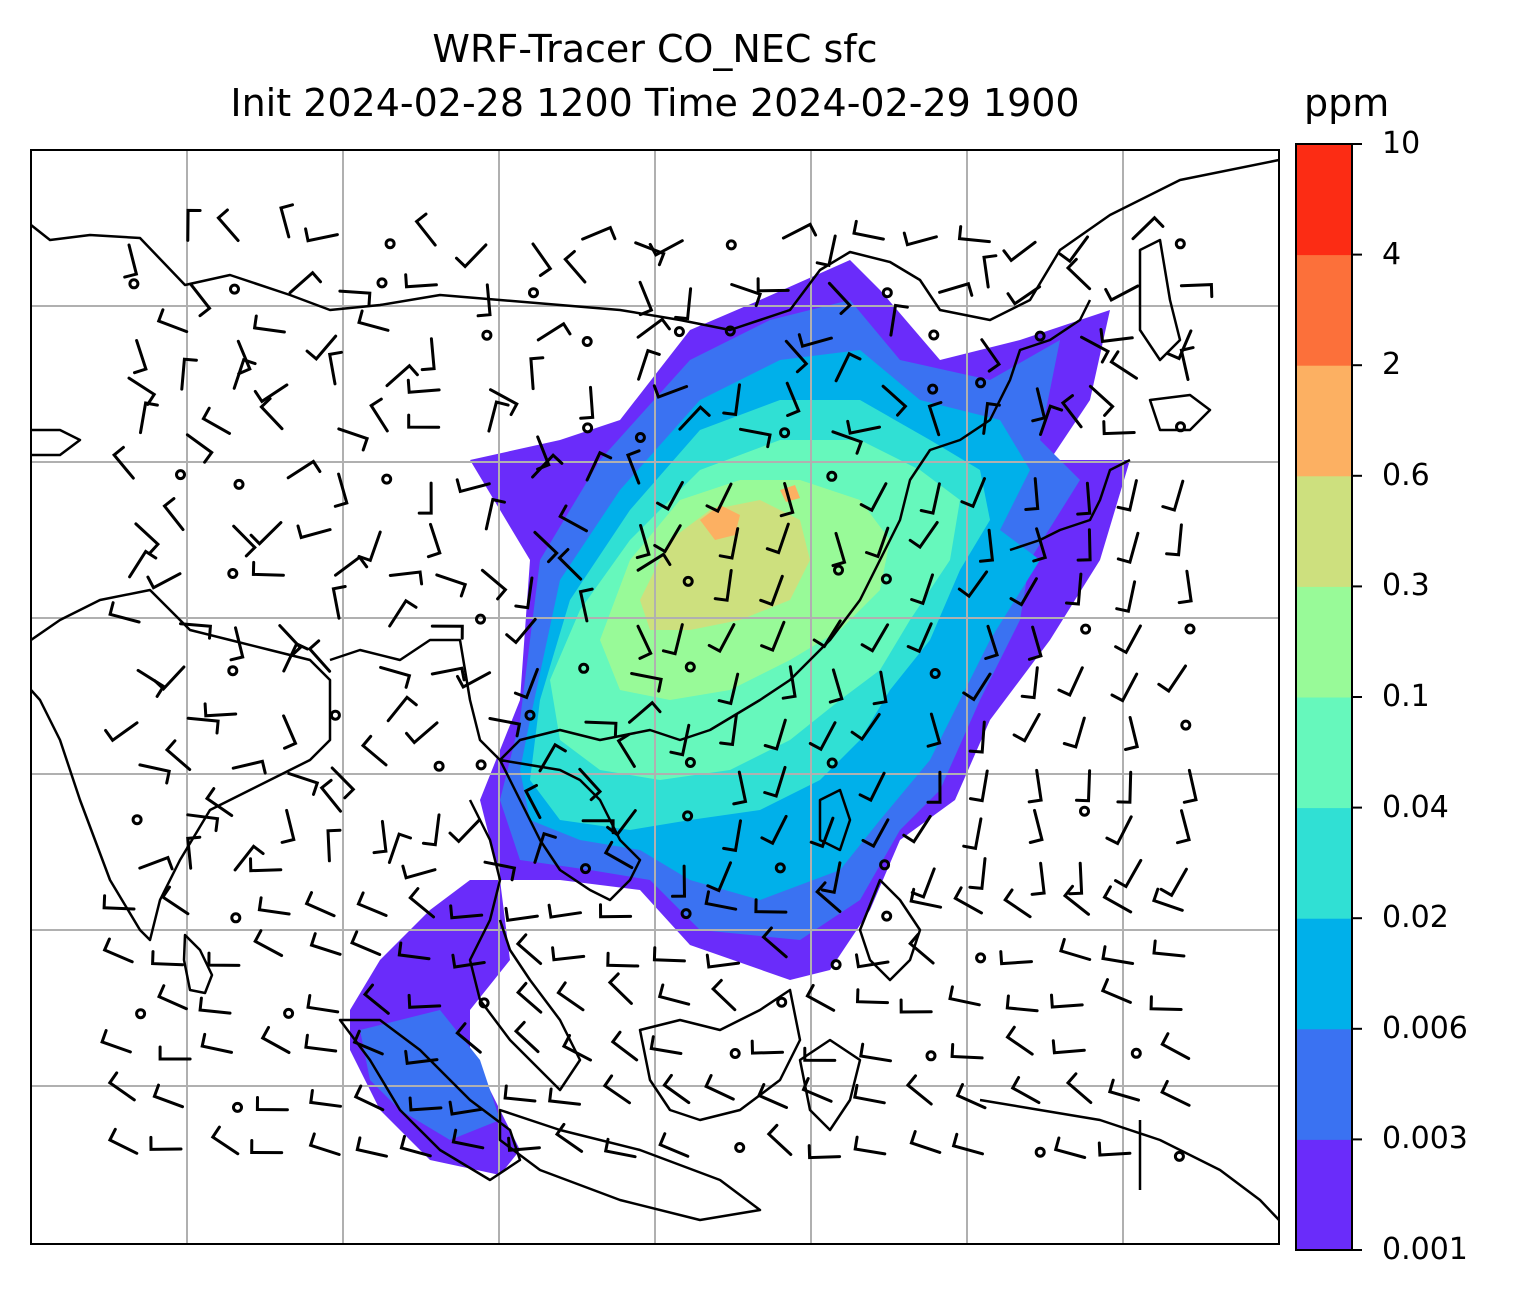 The image size is (1528, 1306). I want to click on colorbar-tick-label: 0.1, so click(1406, 696).